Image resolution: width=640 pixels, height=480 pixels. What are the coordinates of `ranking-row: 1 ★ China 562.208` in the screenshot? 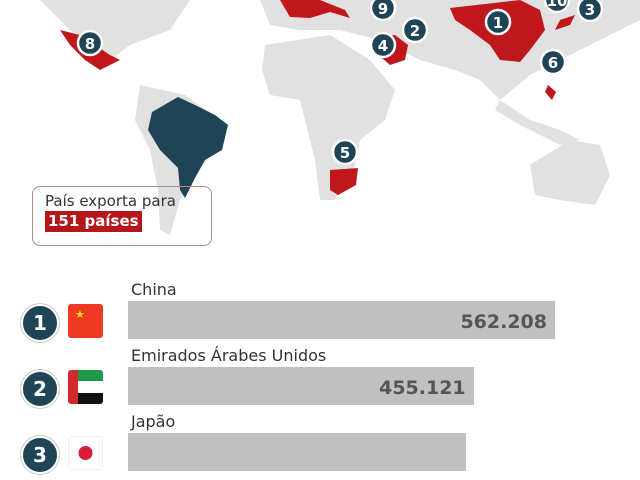 It's located at (320, 313).